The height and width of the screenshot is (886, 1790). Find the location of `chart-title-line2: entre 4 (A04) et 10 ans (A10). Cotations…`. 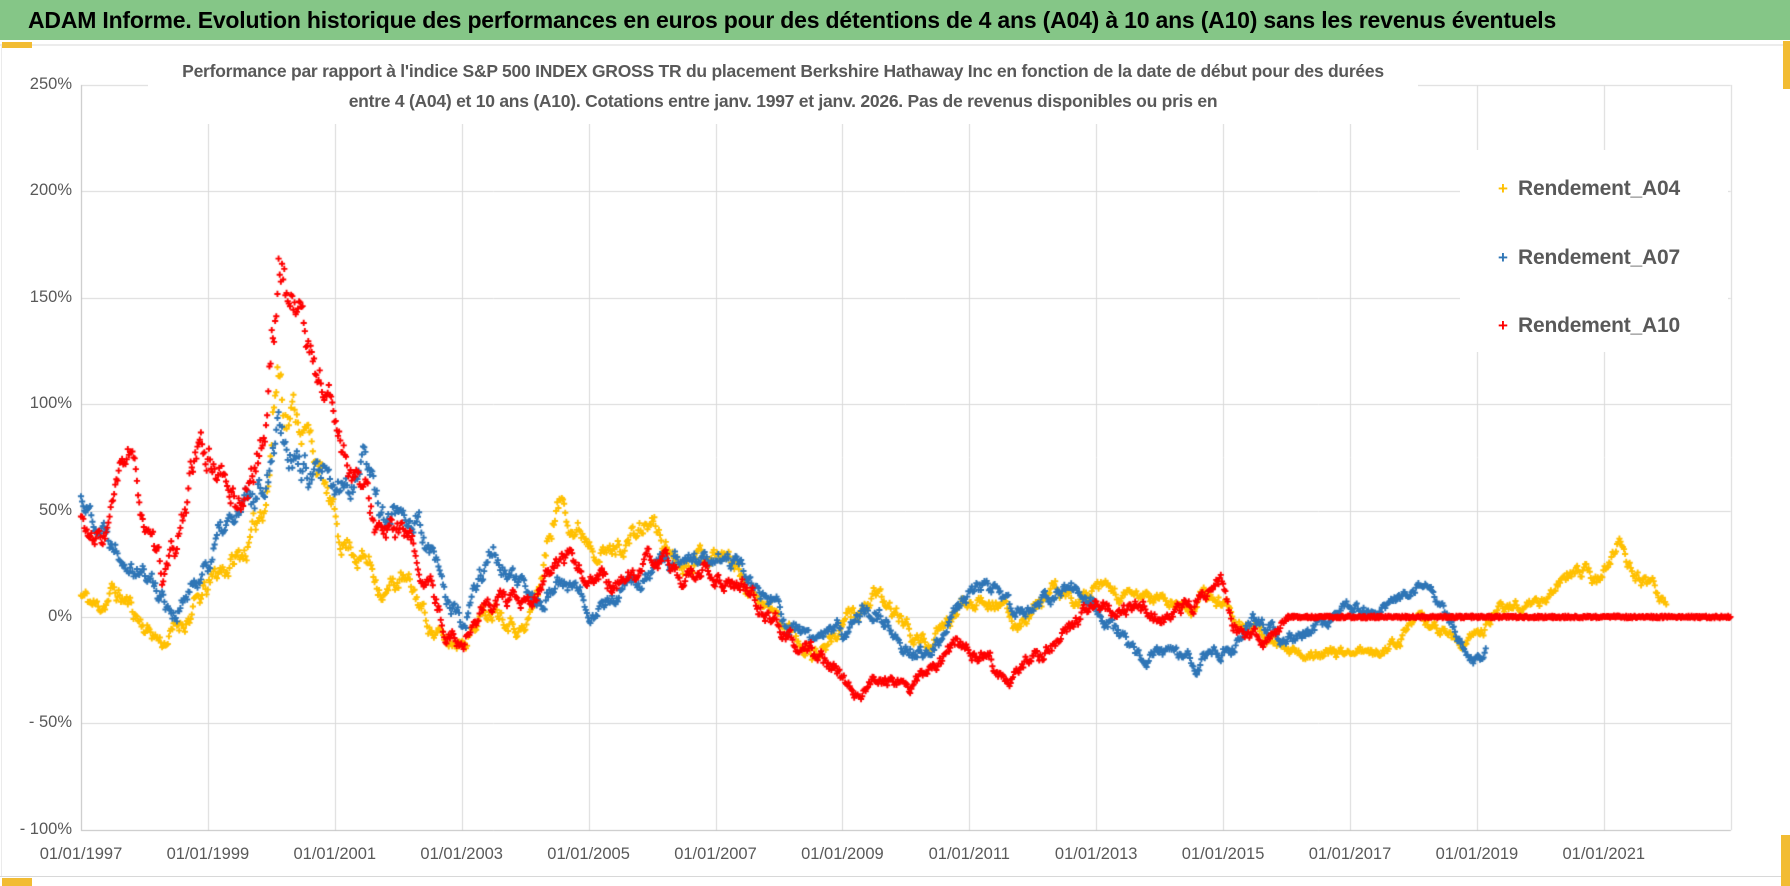

chart-title-line2: entre 4 (A04) et 10 ans (A10). Cotations… is located at coordinates (783, 101).